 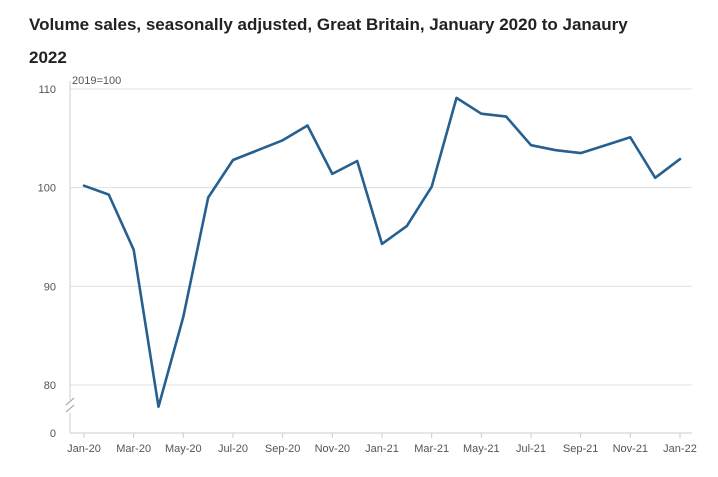 I want to click on x-tick-label-Nov-21: Nov-21, so click(x=630, y=449).